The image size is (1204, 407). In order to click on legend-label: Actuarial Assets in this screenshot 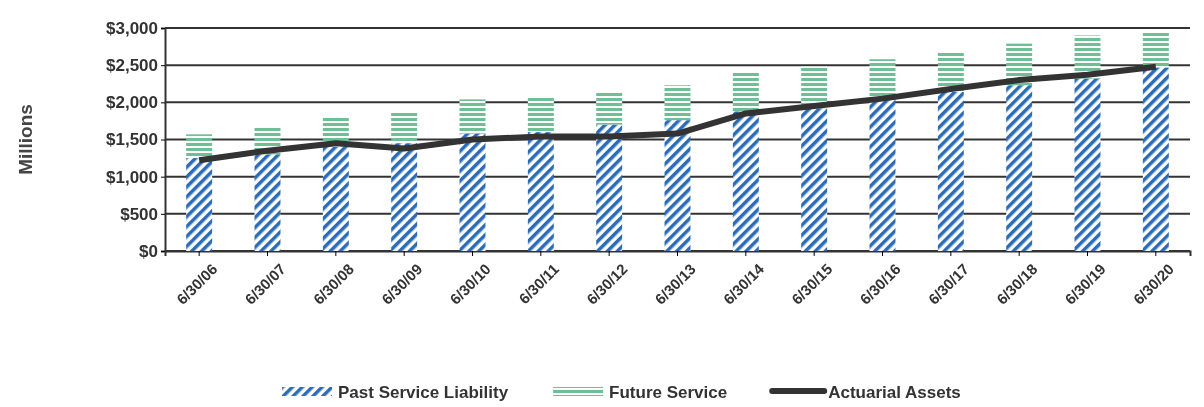, I will do `click(894, 392)`.